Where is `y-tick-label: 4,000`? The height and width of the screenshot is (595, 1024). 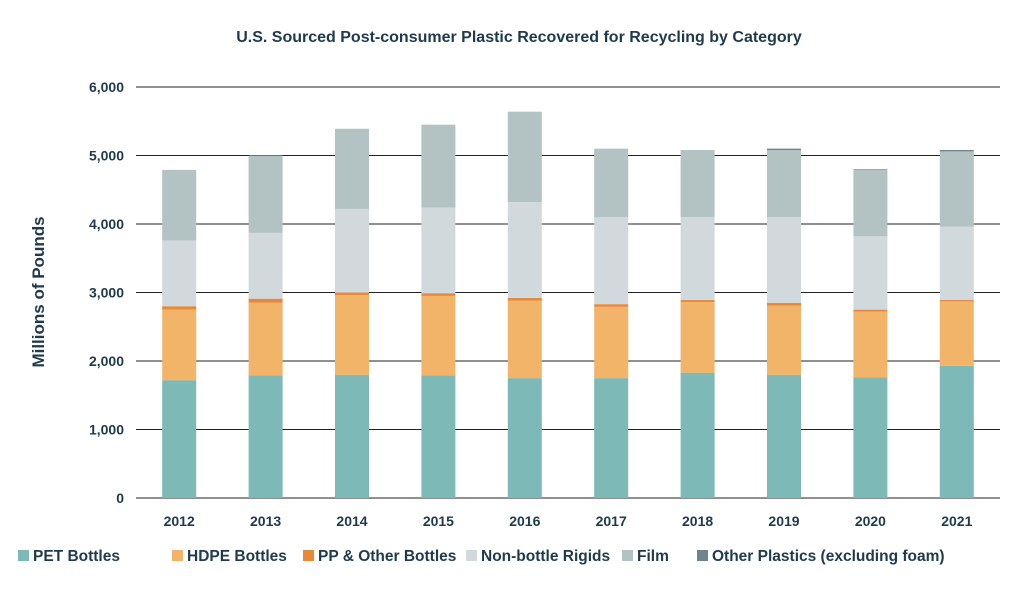
y-tick-label: 4,000 is located at coordinates (106, 224).